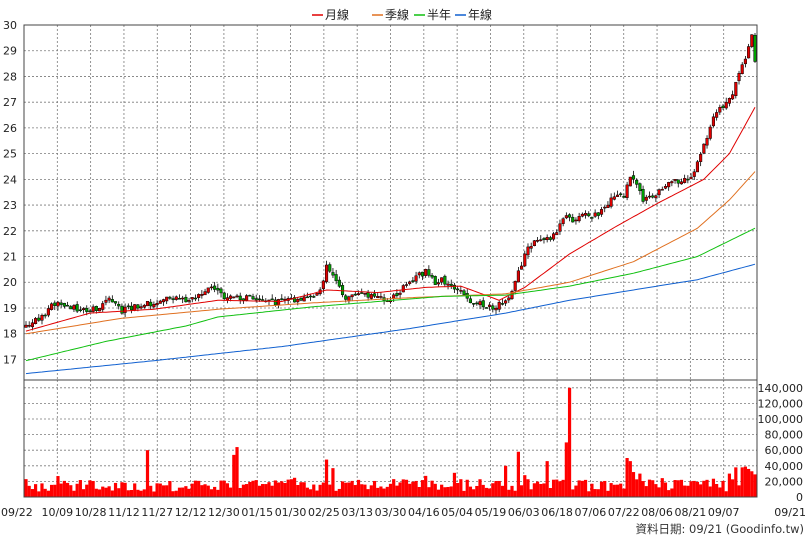 This screenshot has height=544, width=808. I want to click on date-tick-label: 09/21, so click(790, 512).